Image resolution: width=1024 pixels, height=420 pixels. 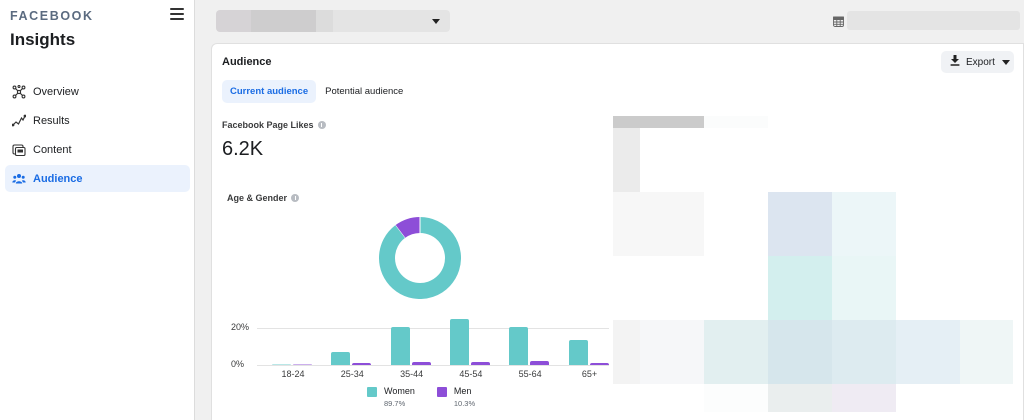 What do you see at coordinates (352, 374) in the screenshot?
I see `x-tick-label: 25-34` at bounding box center [352, 374].